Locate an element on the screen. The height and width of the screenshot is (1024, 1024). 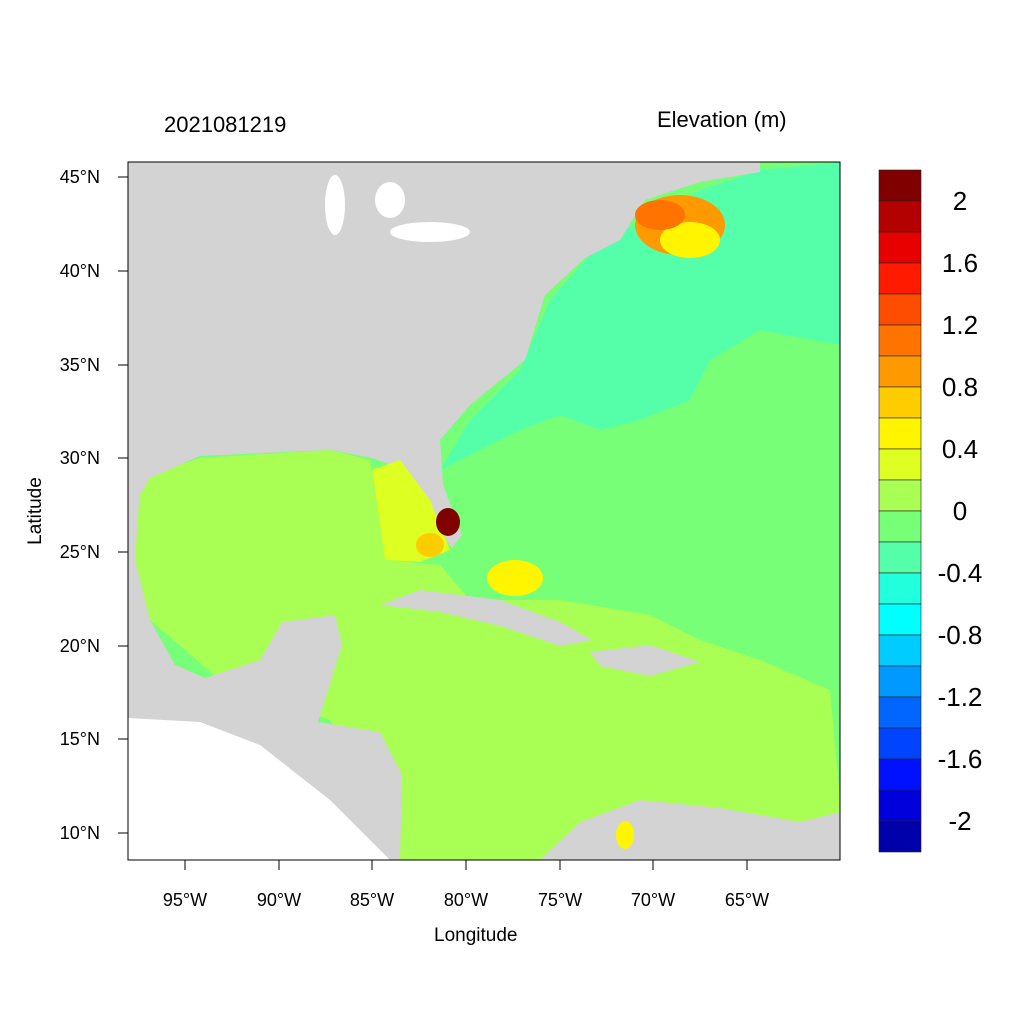
lat-tick-label: 25°N is located at coordinates (79, 552).